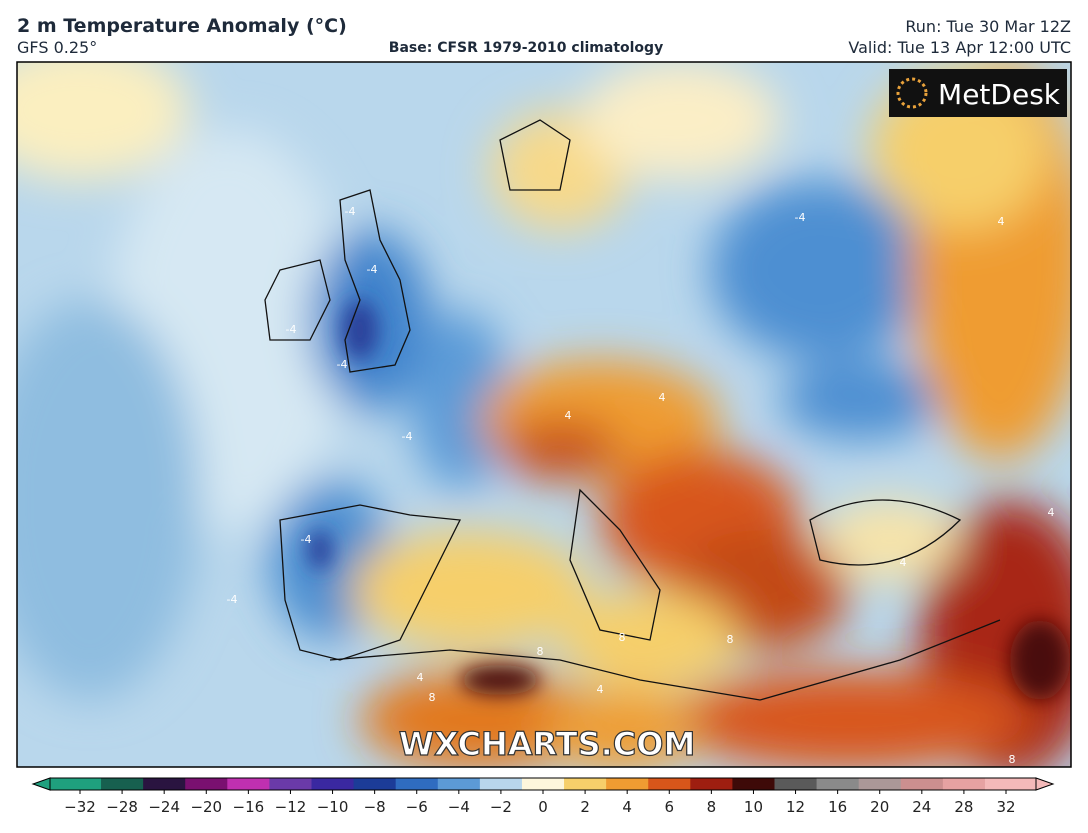  Describe the element at coordinates (963, 807) in the screenshot. I see `tick-label: 28` at that location.